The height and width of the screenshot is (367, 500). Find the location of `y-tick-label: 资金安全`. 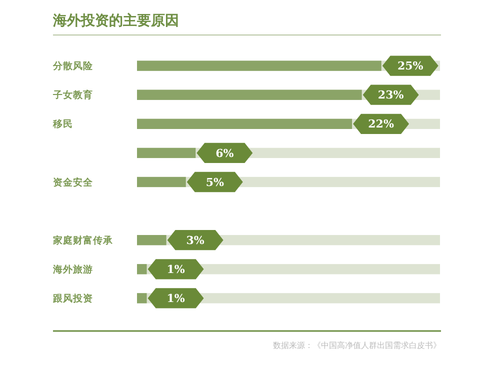

y-tick-label: 资金安全 is located at coordinates (73, 182).